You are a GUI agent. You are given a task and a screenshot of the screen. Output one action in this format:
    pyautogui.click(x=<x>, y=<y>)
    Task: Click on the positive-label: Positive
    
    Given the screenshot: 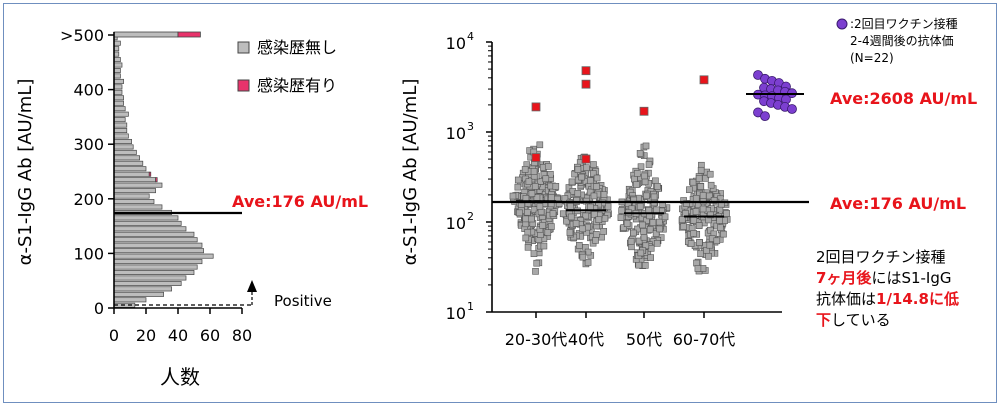 What is the action you would take?
    pyautogui.click(x=303, y=301)
    